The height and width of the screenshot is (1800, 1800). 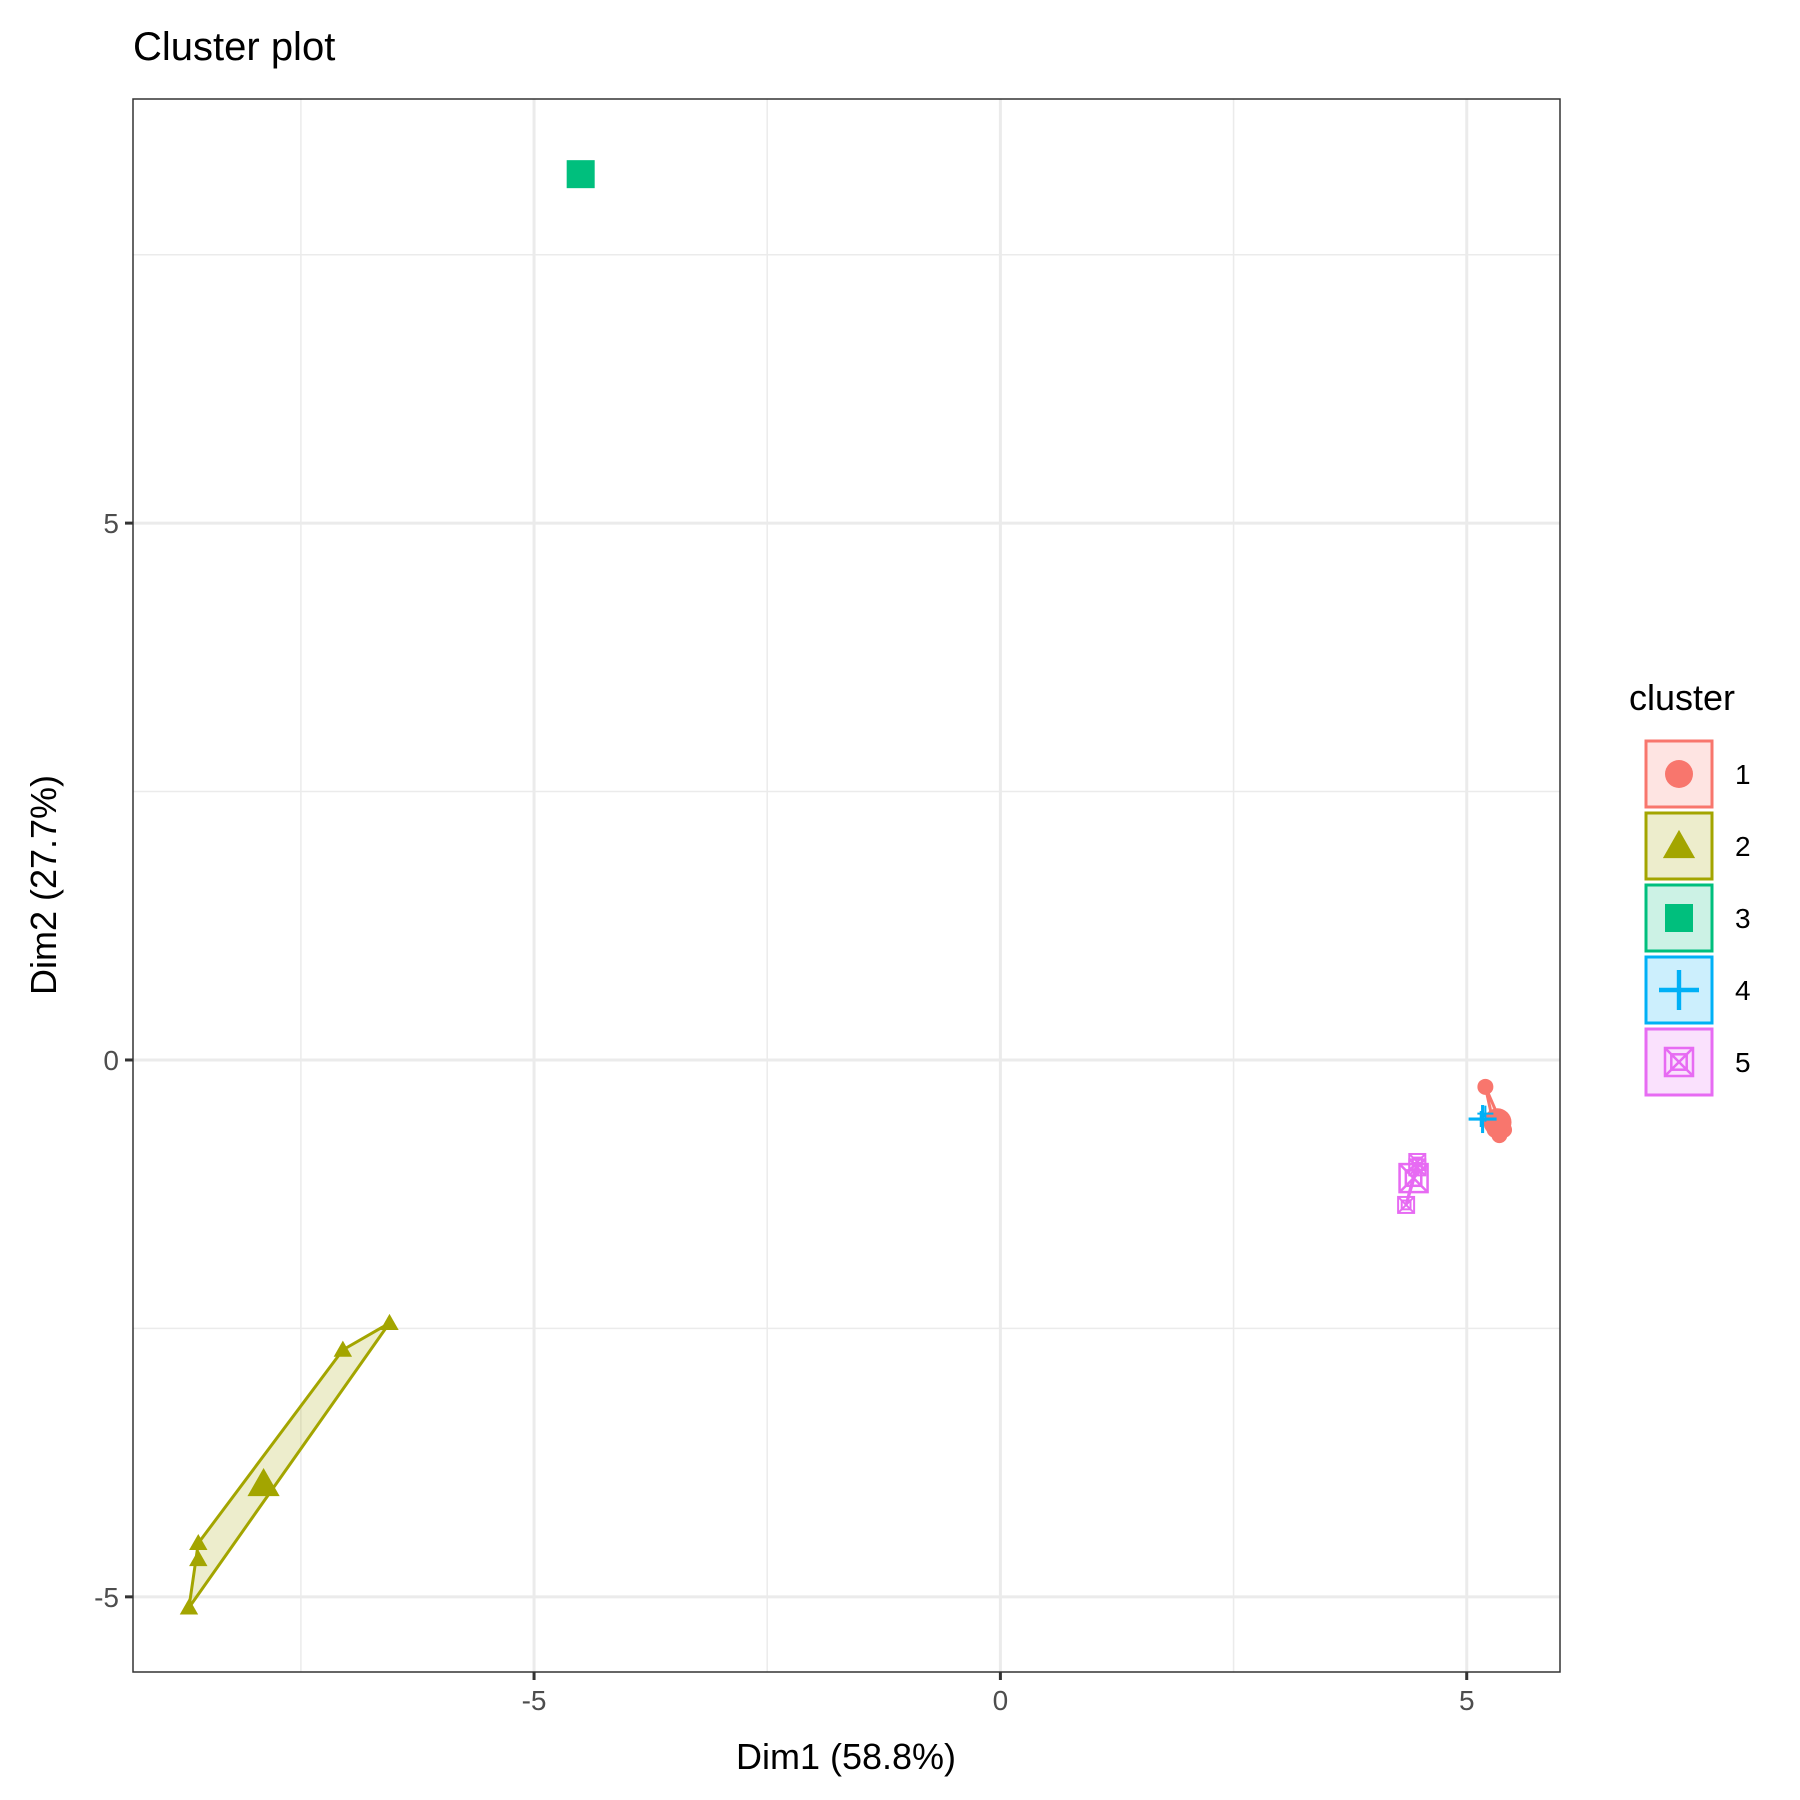 I want to click on legend-item-2: 2, so click(x=1697, y=846).